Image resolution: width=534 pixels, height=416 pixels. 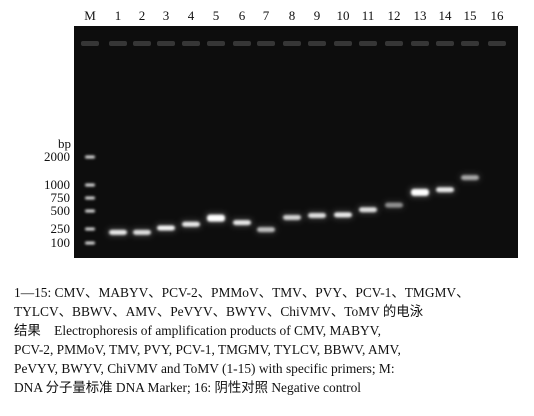 I want to click on marker-size-label-100: 100, so click(x=60, y=242).